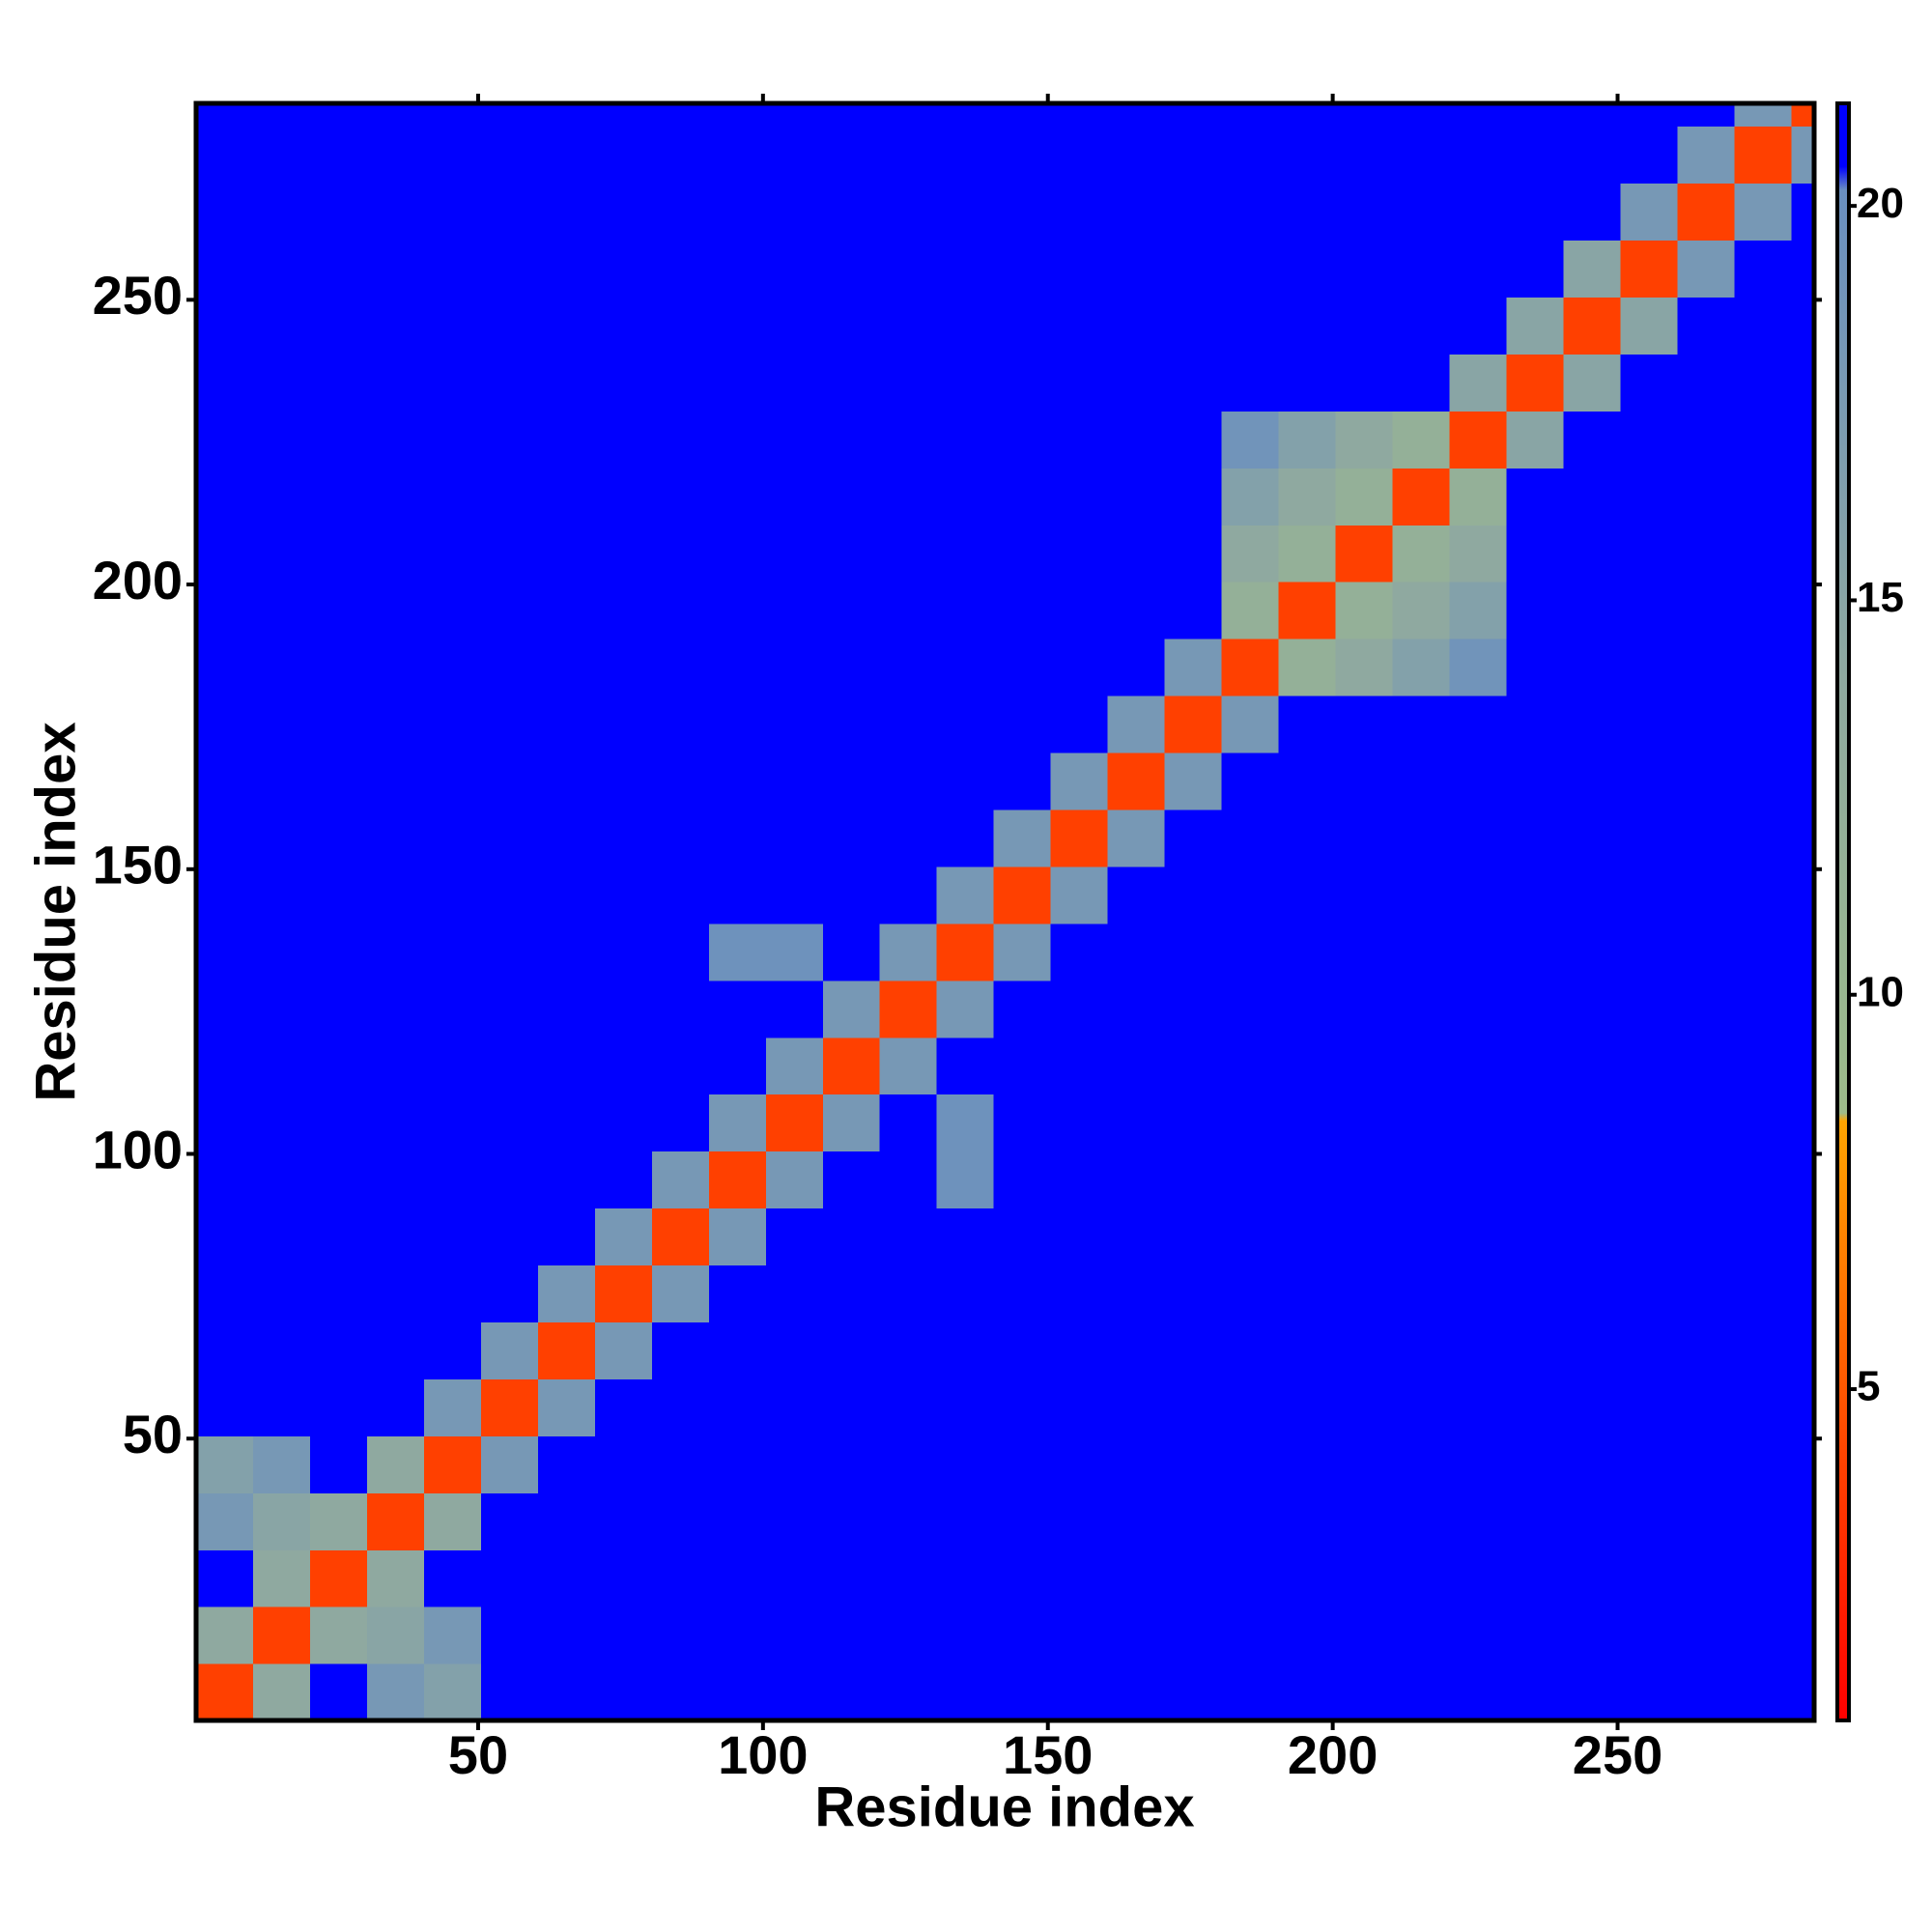 The width and height of the screenshot is (1932, 1932). I want to click on x-tick-label: 150, so click(1048, 1754).